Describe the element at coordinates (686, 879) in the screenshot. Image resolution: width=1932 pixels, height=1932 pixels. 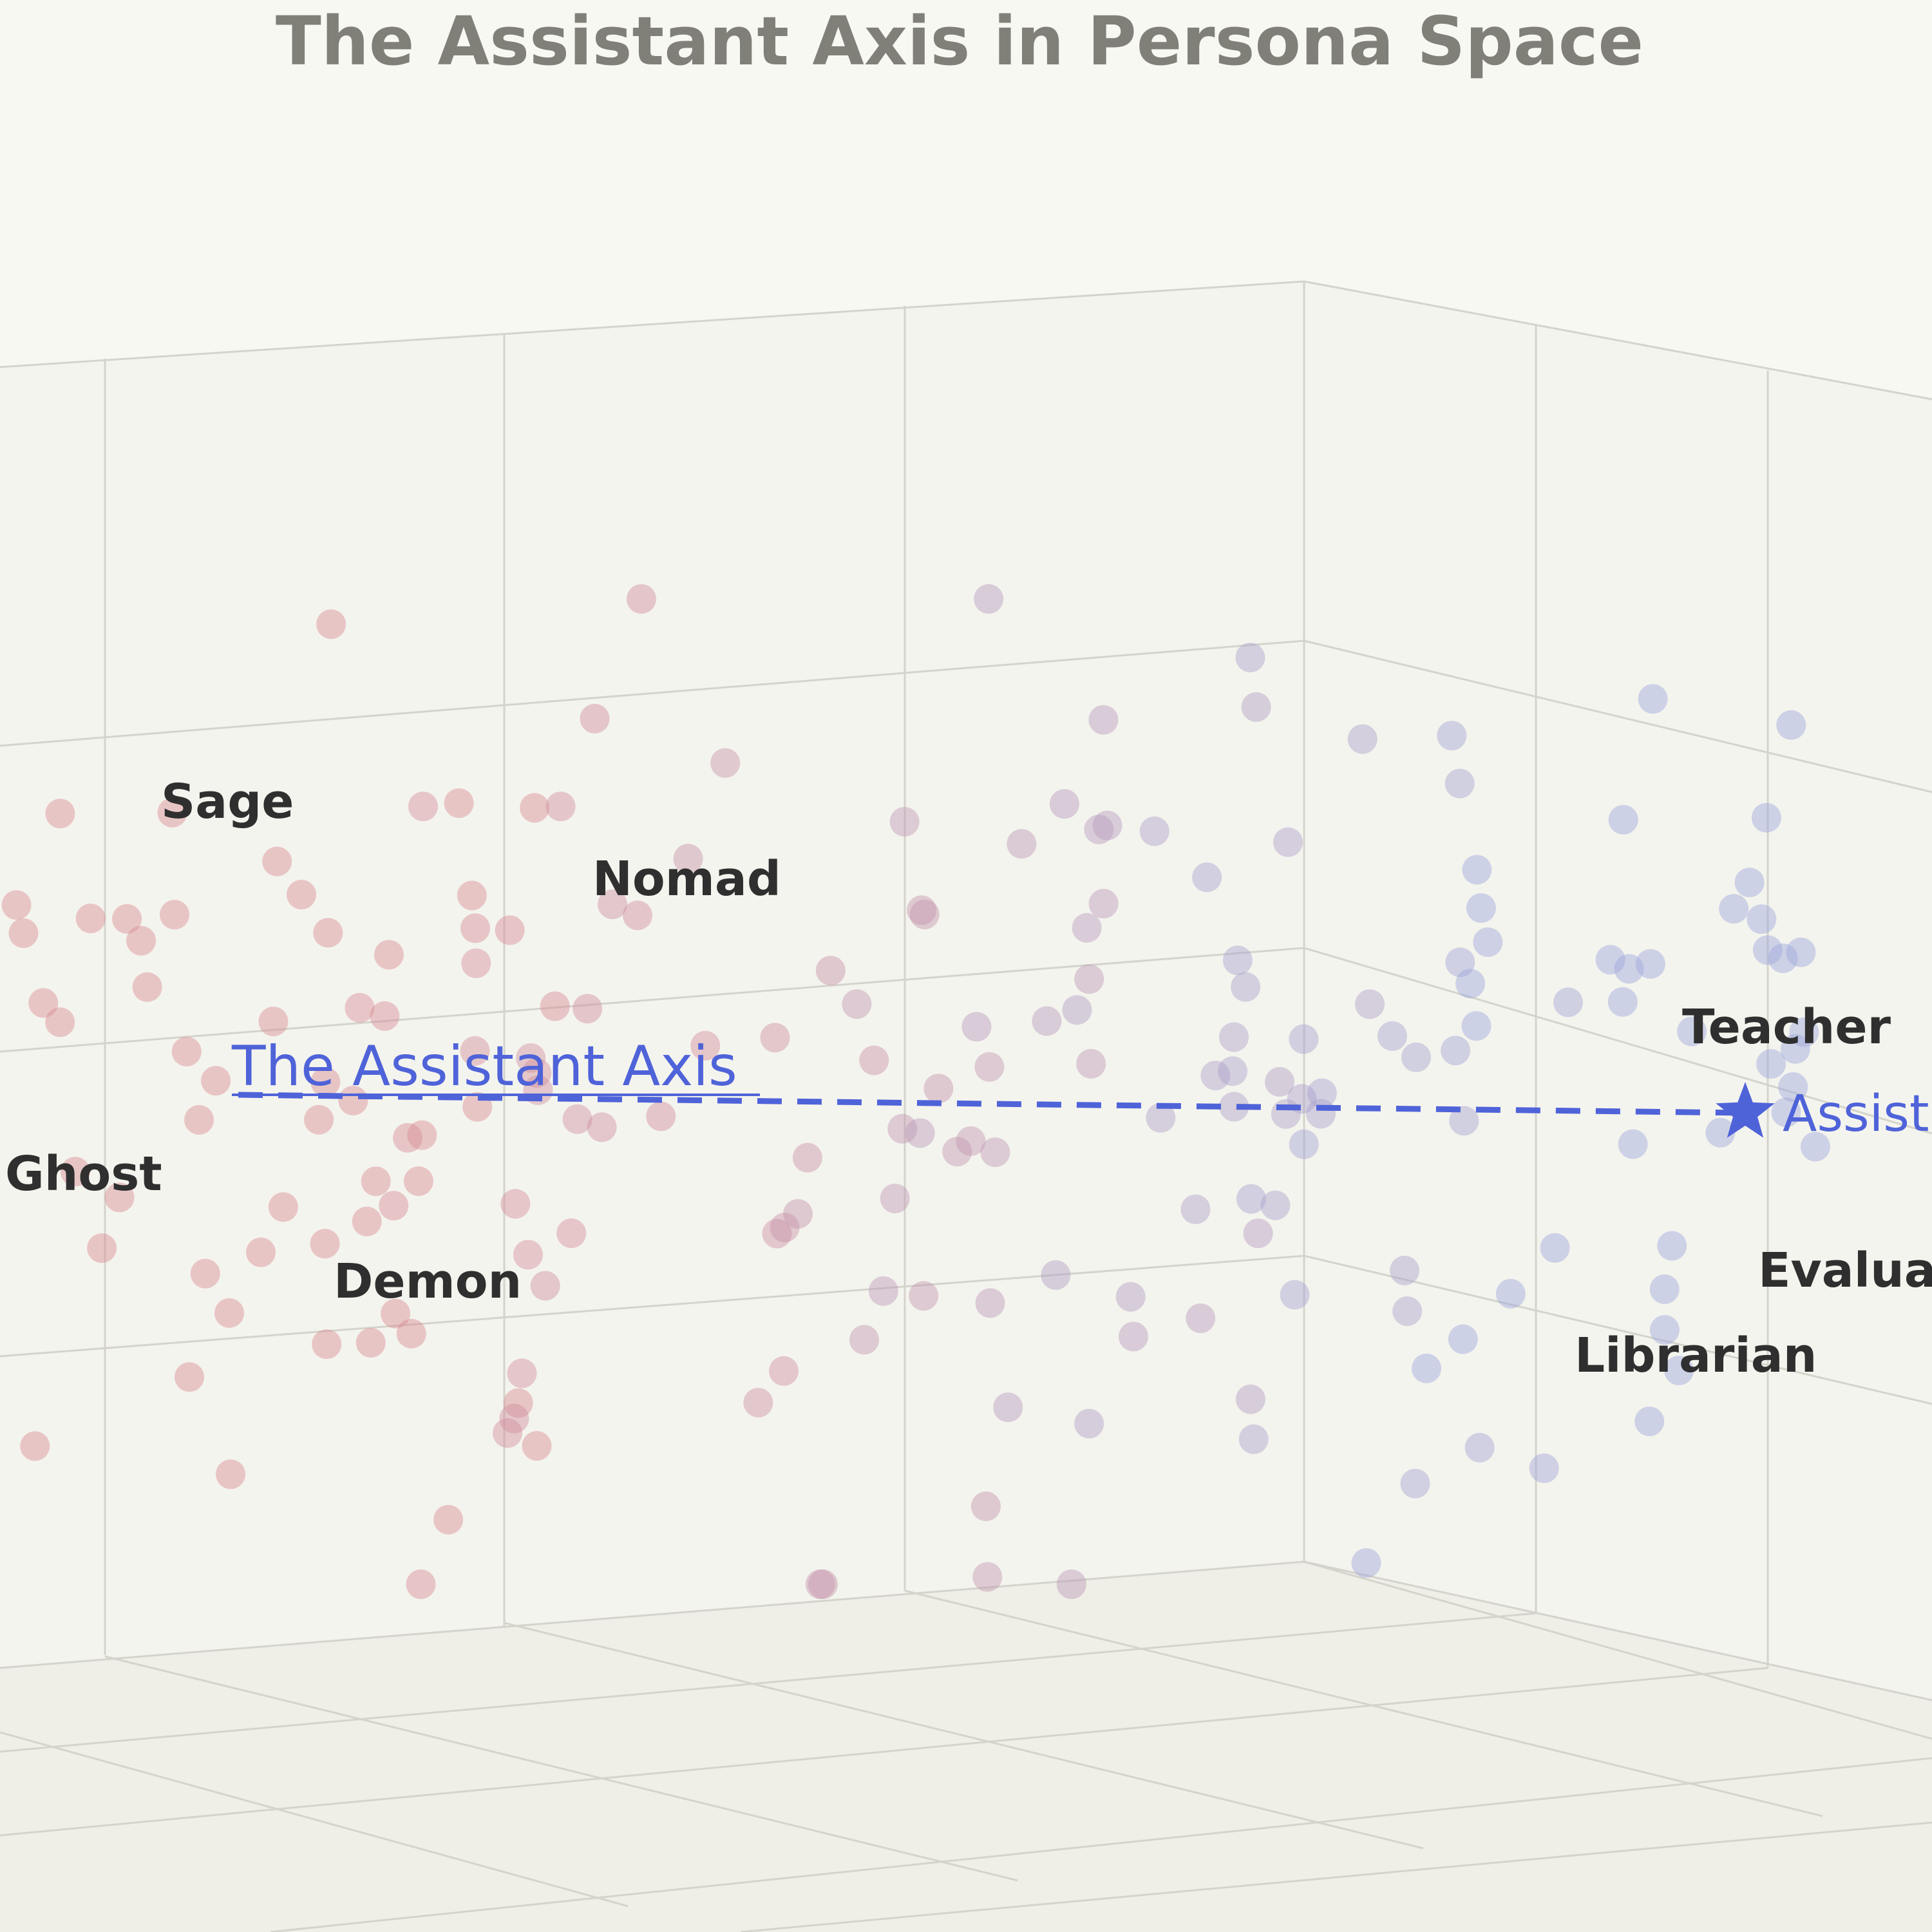
I see `persona-label-nomad: Nomad` at that location.